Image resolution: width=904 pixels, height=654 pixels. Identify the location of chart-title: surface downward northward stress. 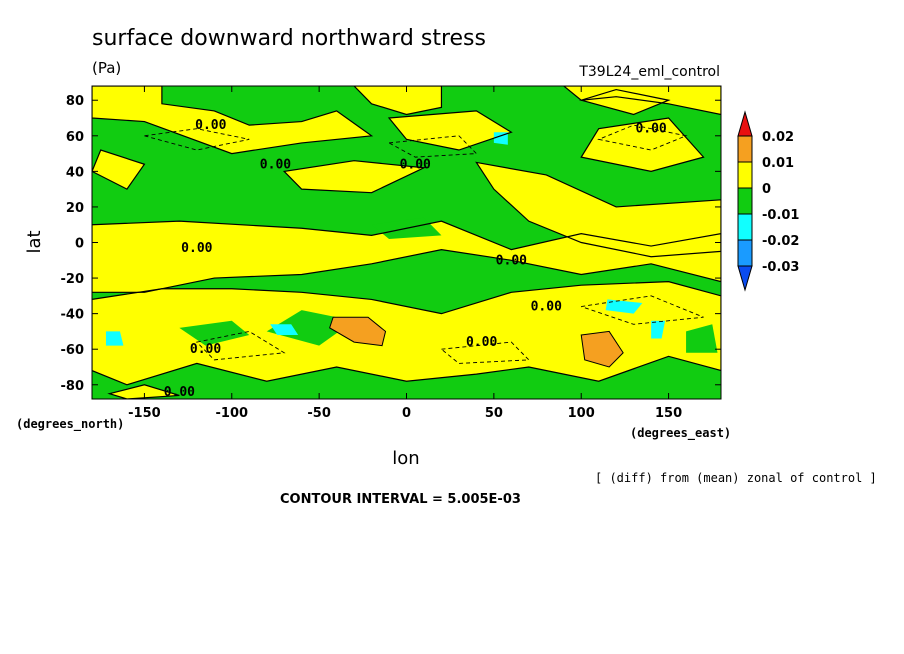
(289, 38).